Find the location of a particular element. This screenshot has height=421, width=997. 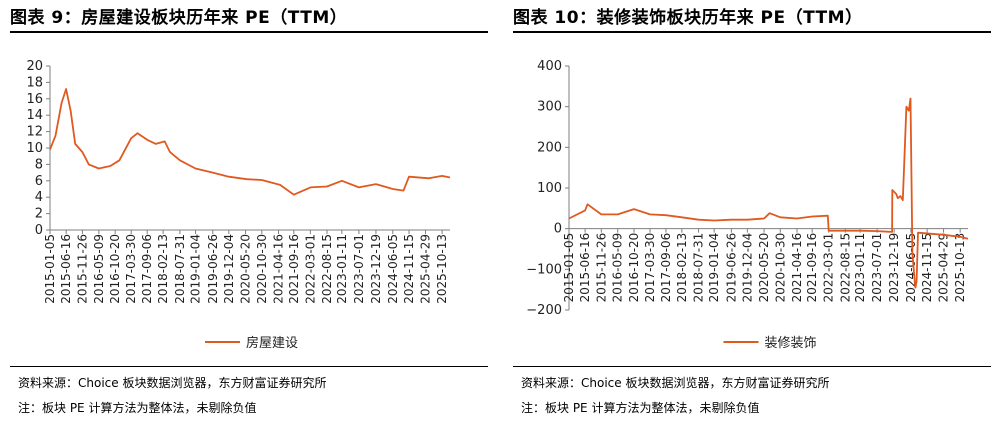

y-tick-label: 4 is located at coordinates (39, 197).